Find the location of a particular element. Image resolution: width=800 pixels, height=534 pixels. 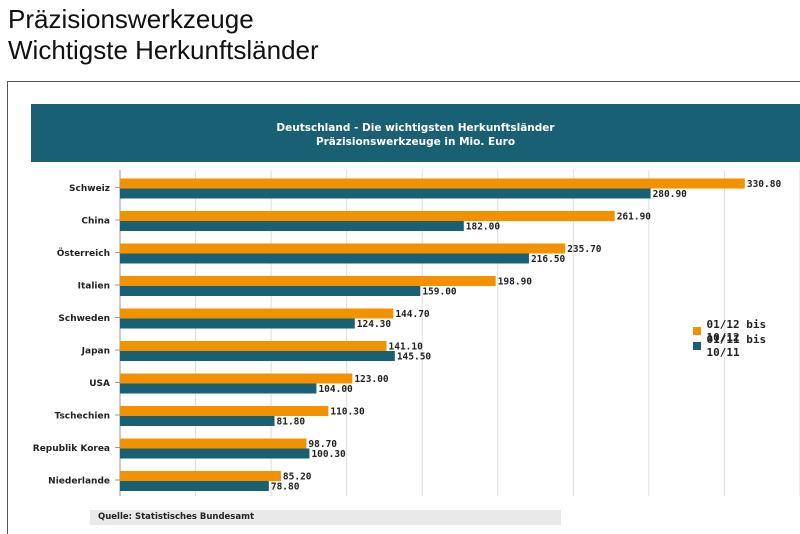

data-label: 159.00 is located at coordinates (439, 292).